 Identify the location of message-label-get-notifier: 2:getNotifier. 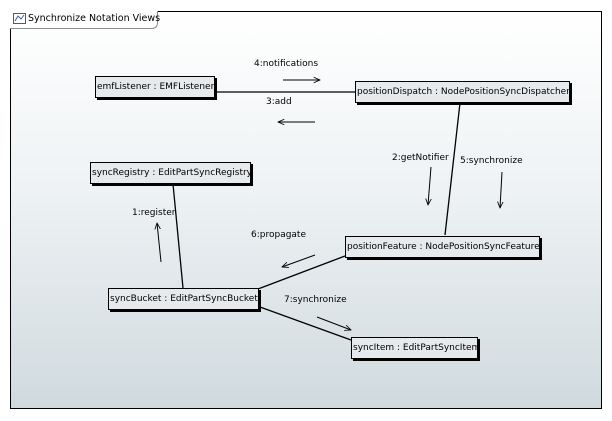
(420, 158).